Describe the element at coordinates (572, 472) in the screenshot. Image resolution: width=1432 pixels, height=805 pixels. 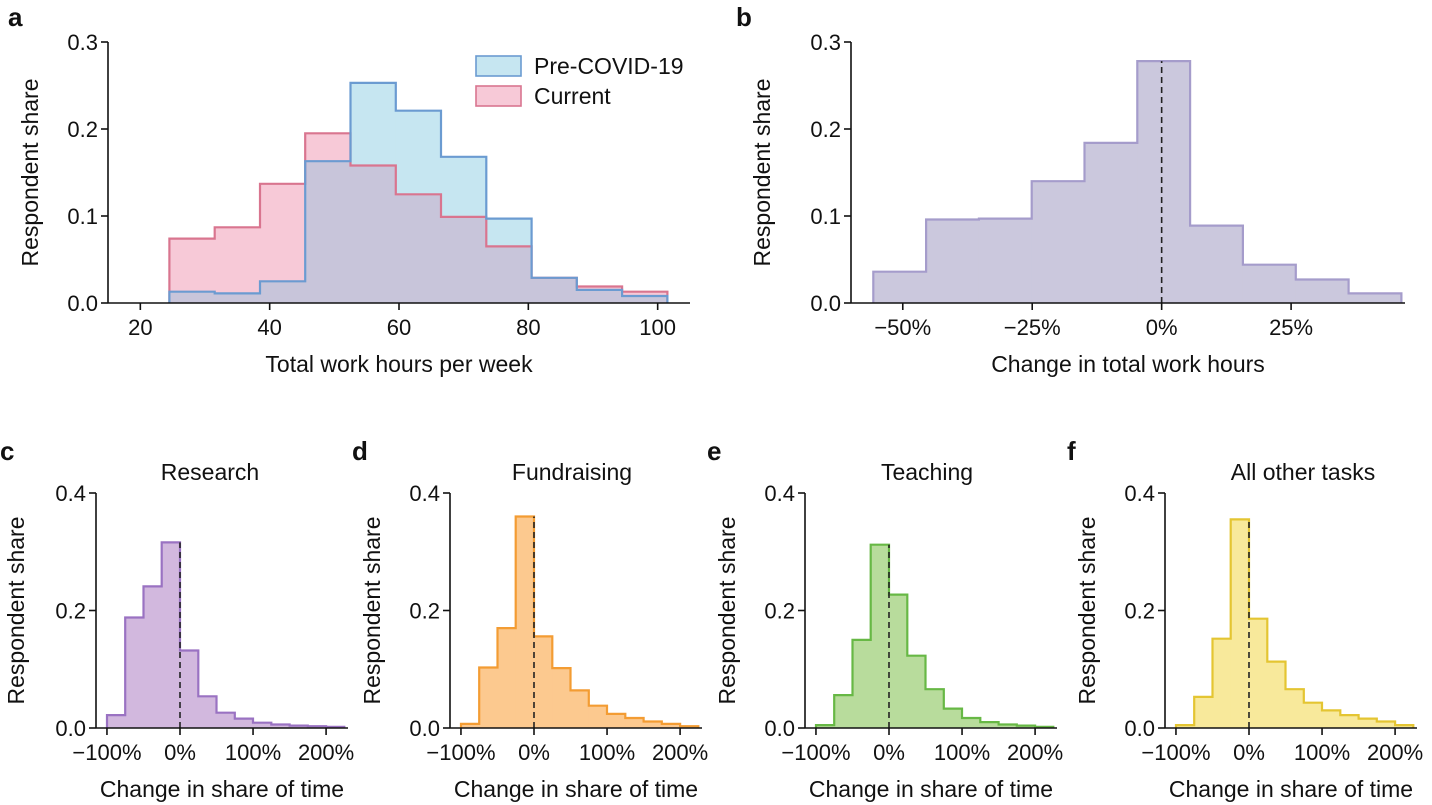
I see `panel-title: Fundraising` at that location.